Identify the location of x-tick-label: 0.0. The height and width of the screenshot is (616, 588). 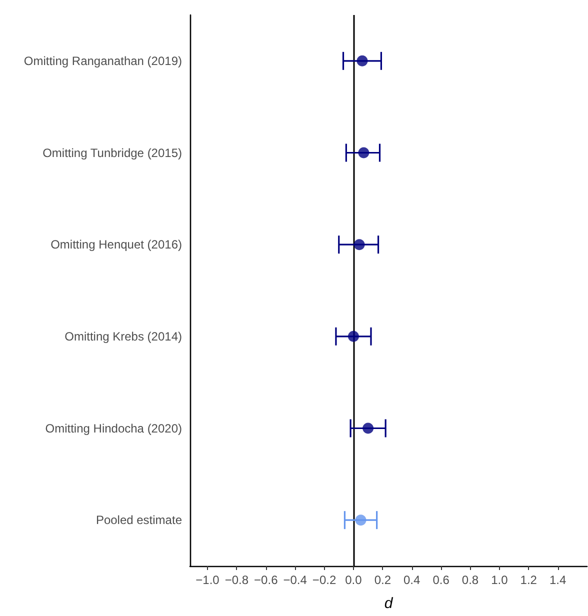
(353, 580).